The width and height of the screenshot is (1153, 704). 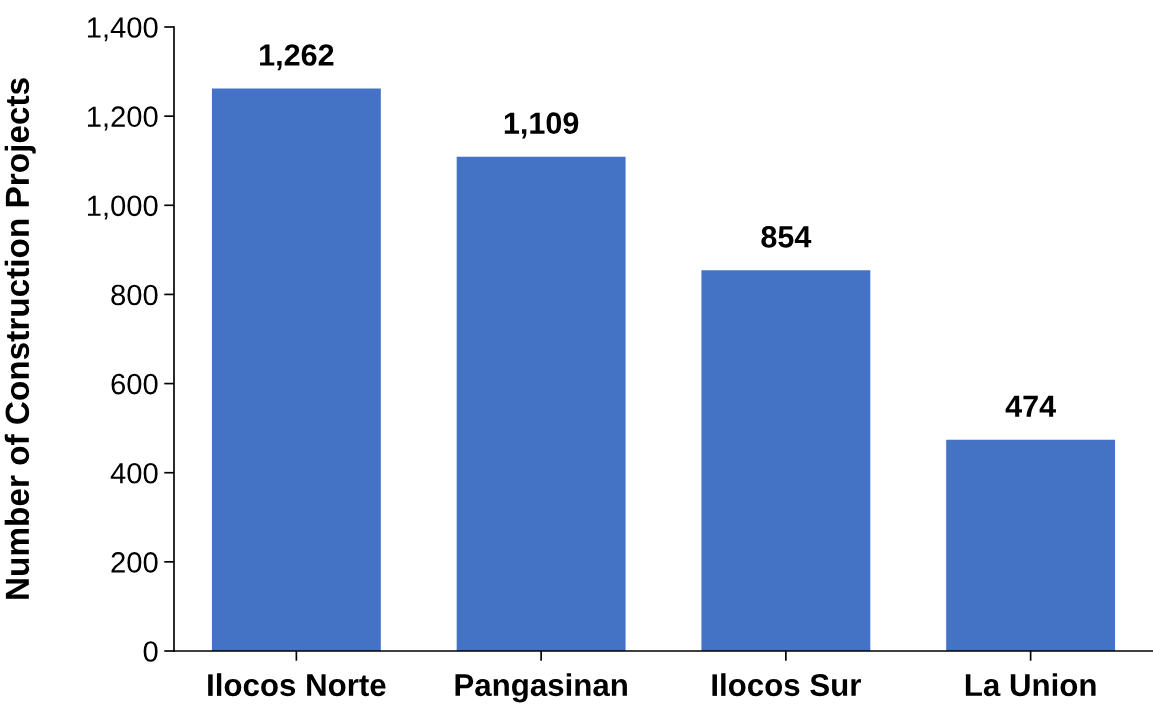 I want to click on x-tick-label: La Union, so click(x=1030, y=685).